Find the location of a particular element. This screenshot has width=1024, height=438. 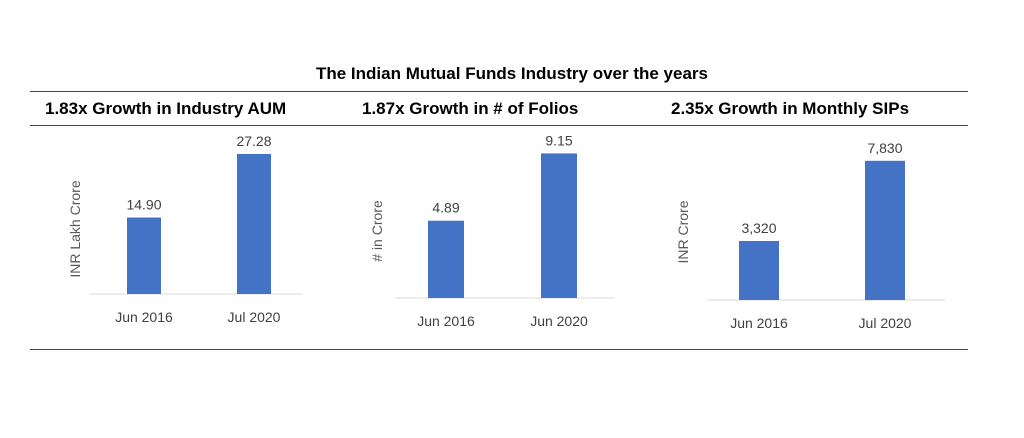

bottom-divider is located at coordinates (499, 349).